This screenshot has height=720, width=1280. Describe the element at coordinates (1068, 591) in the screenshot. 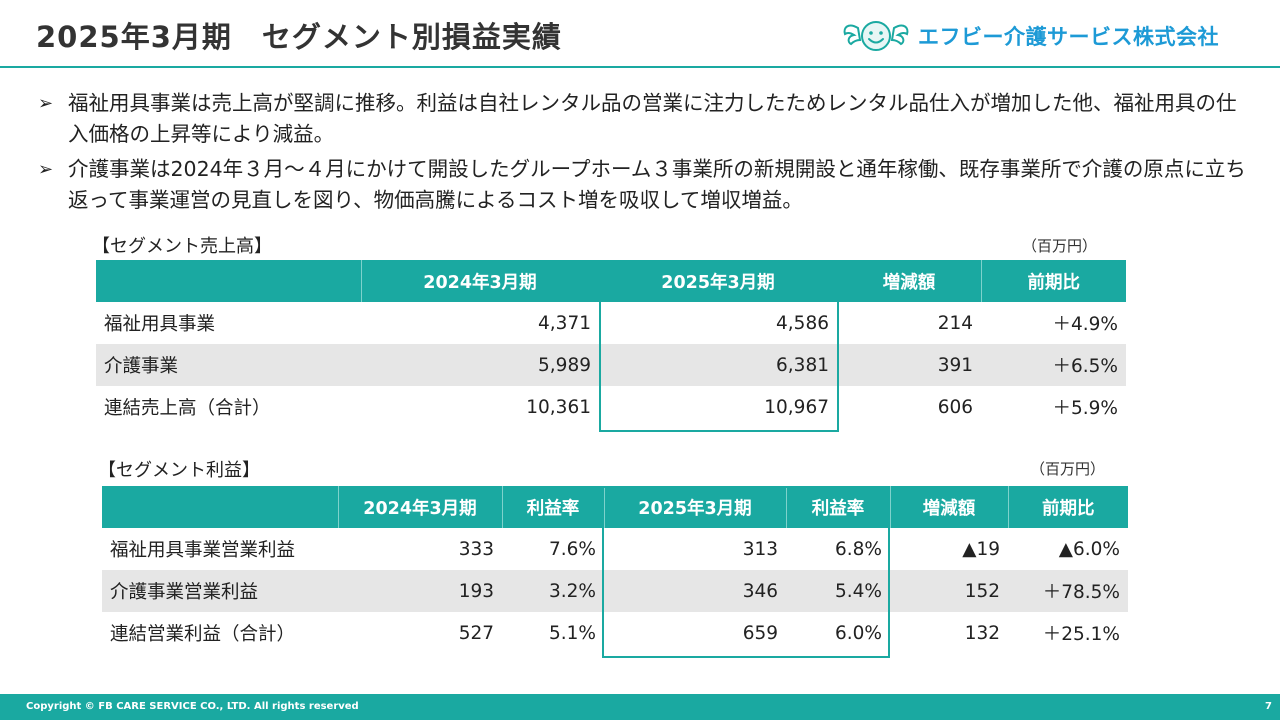

I see `cell-value: ＋78.5%` at that location.